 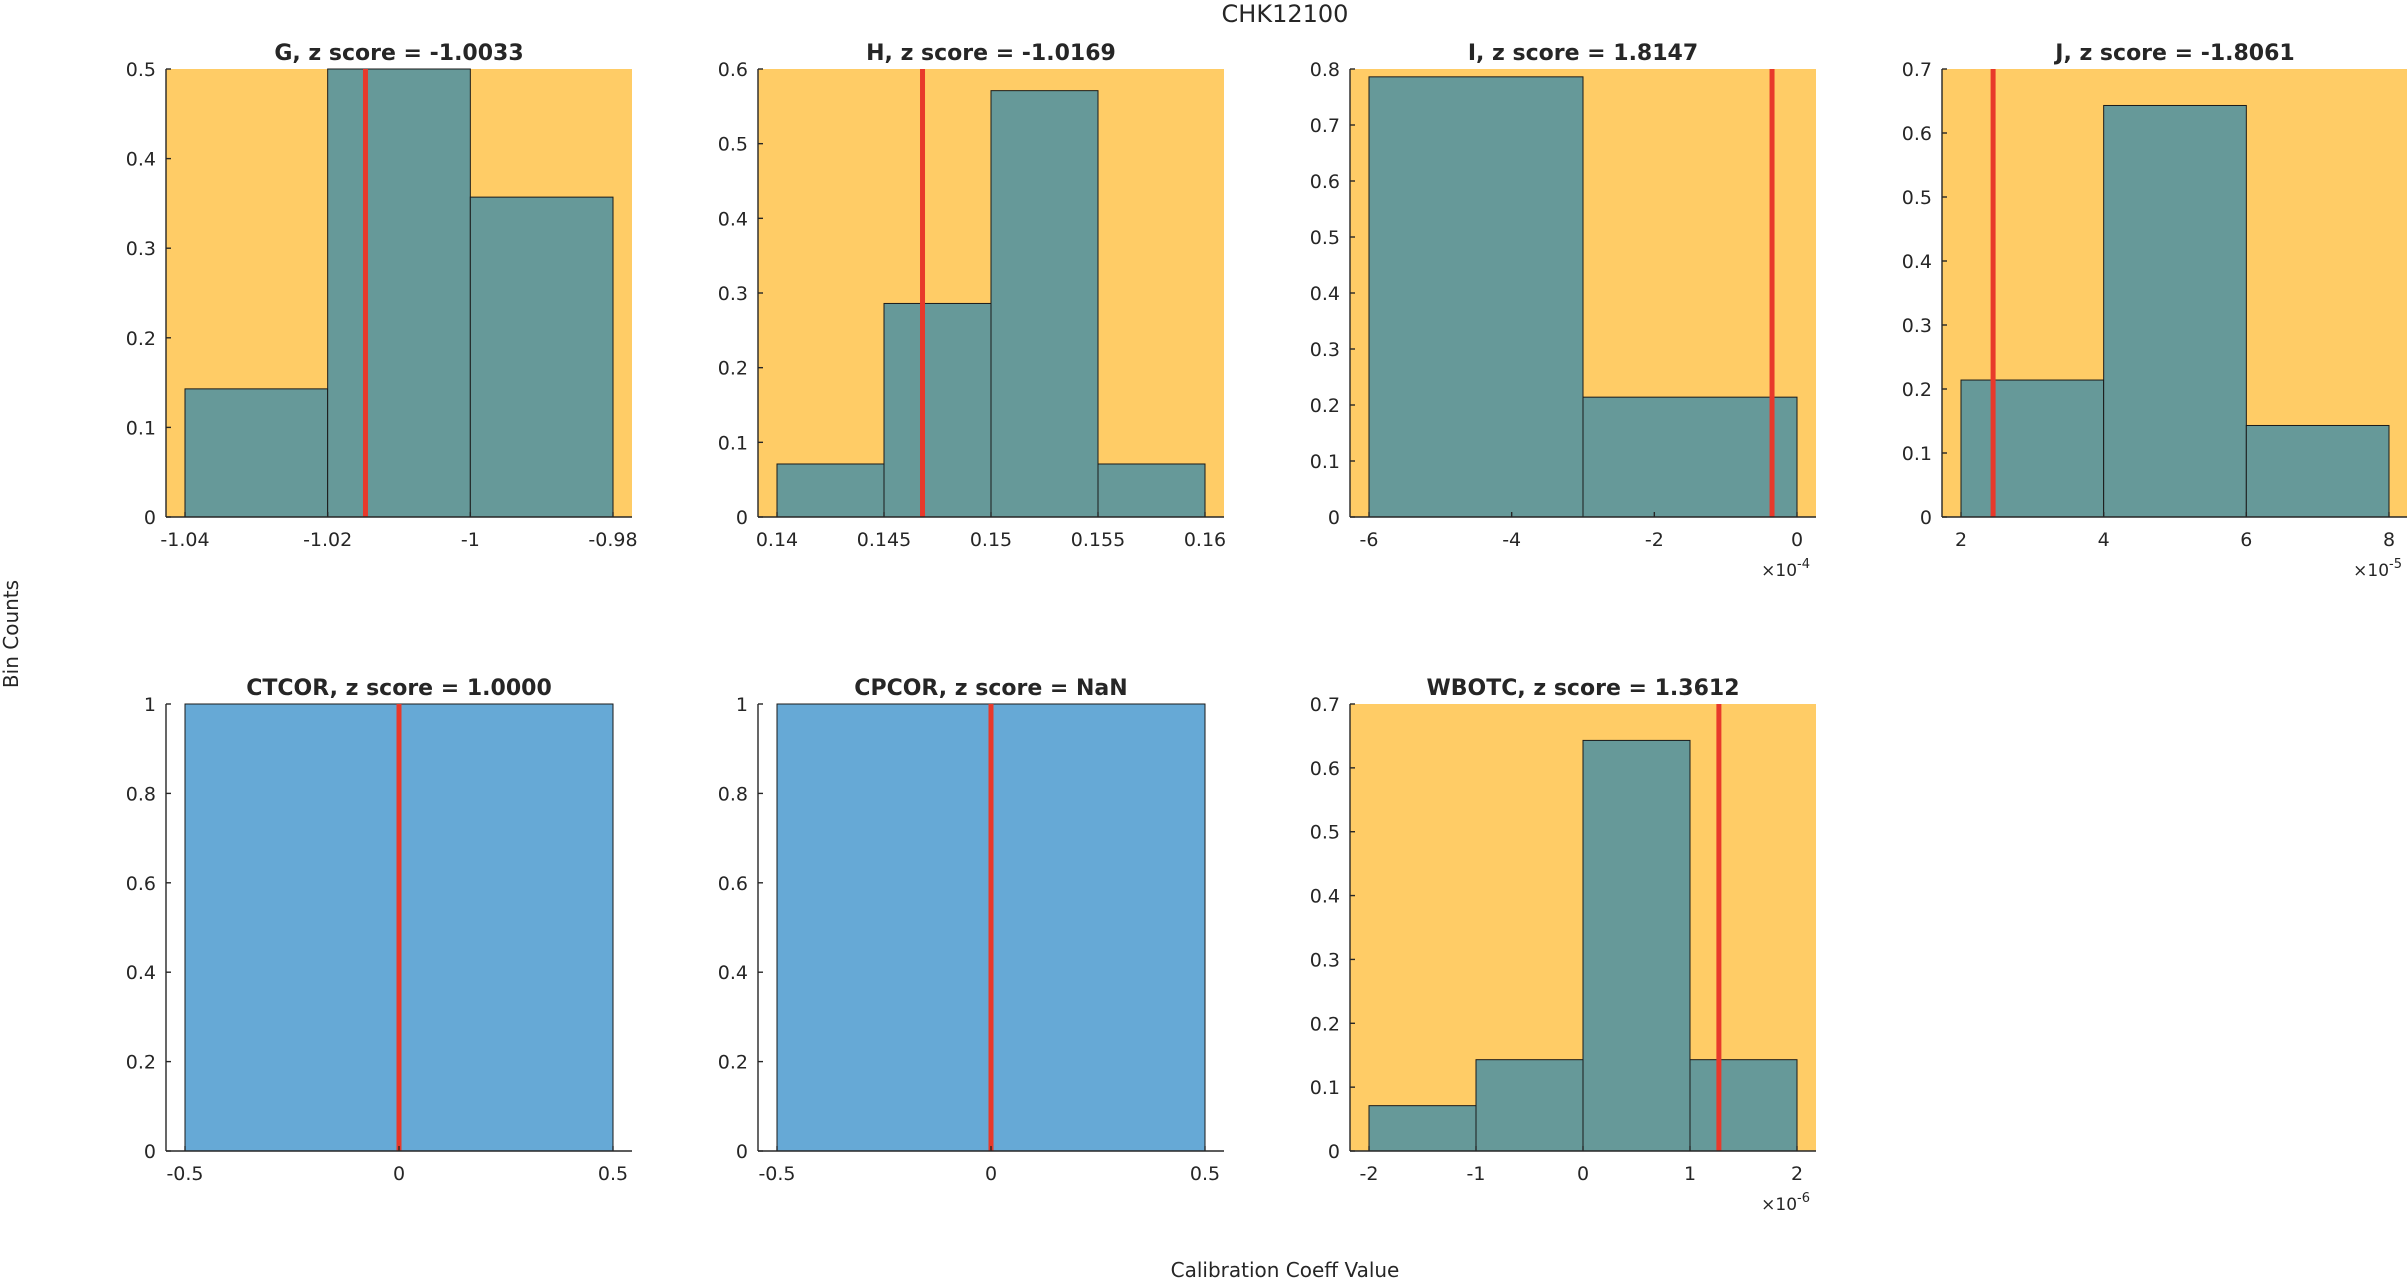 I want to click on x-exponent-label: ×10⁻⁴, so click(x=1785, y=569).